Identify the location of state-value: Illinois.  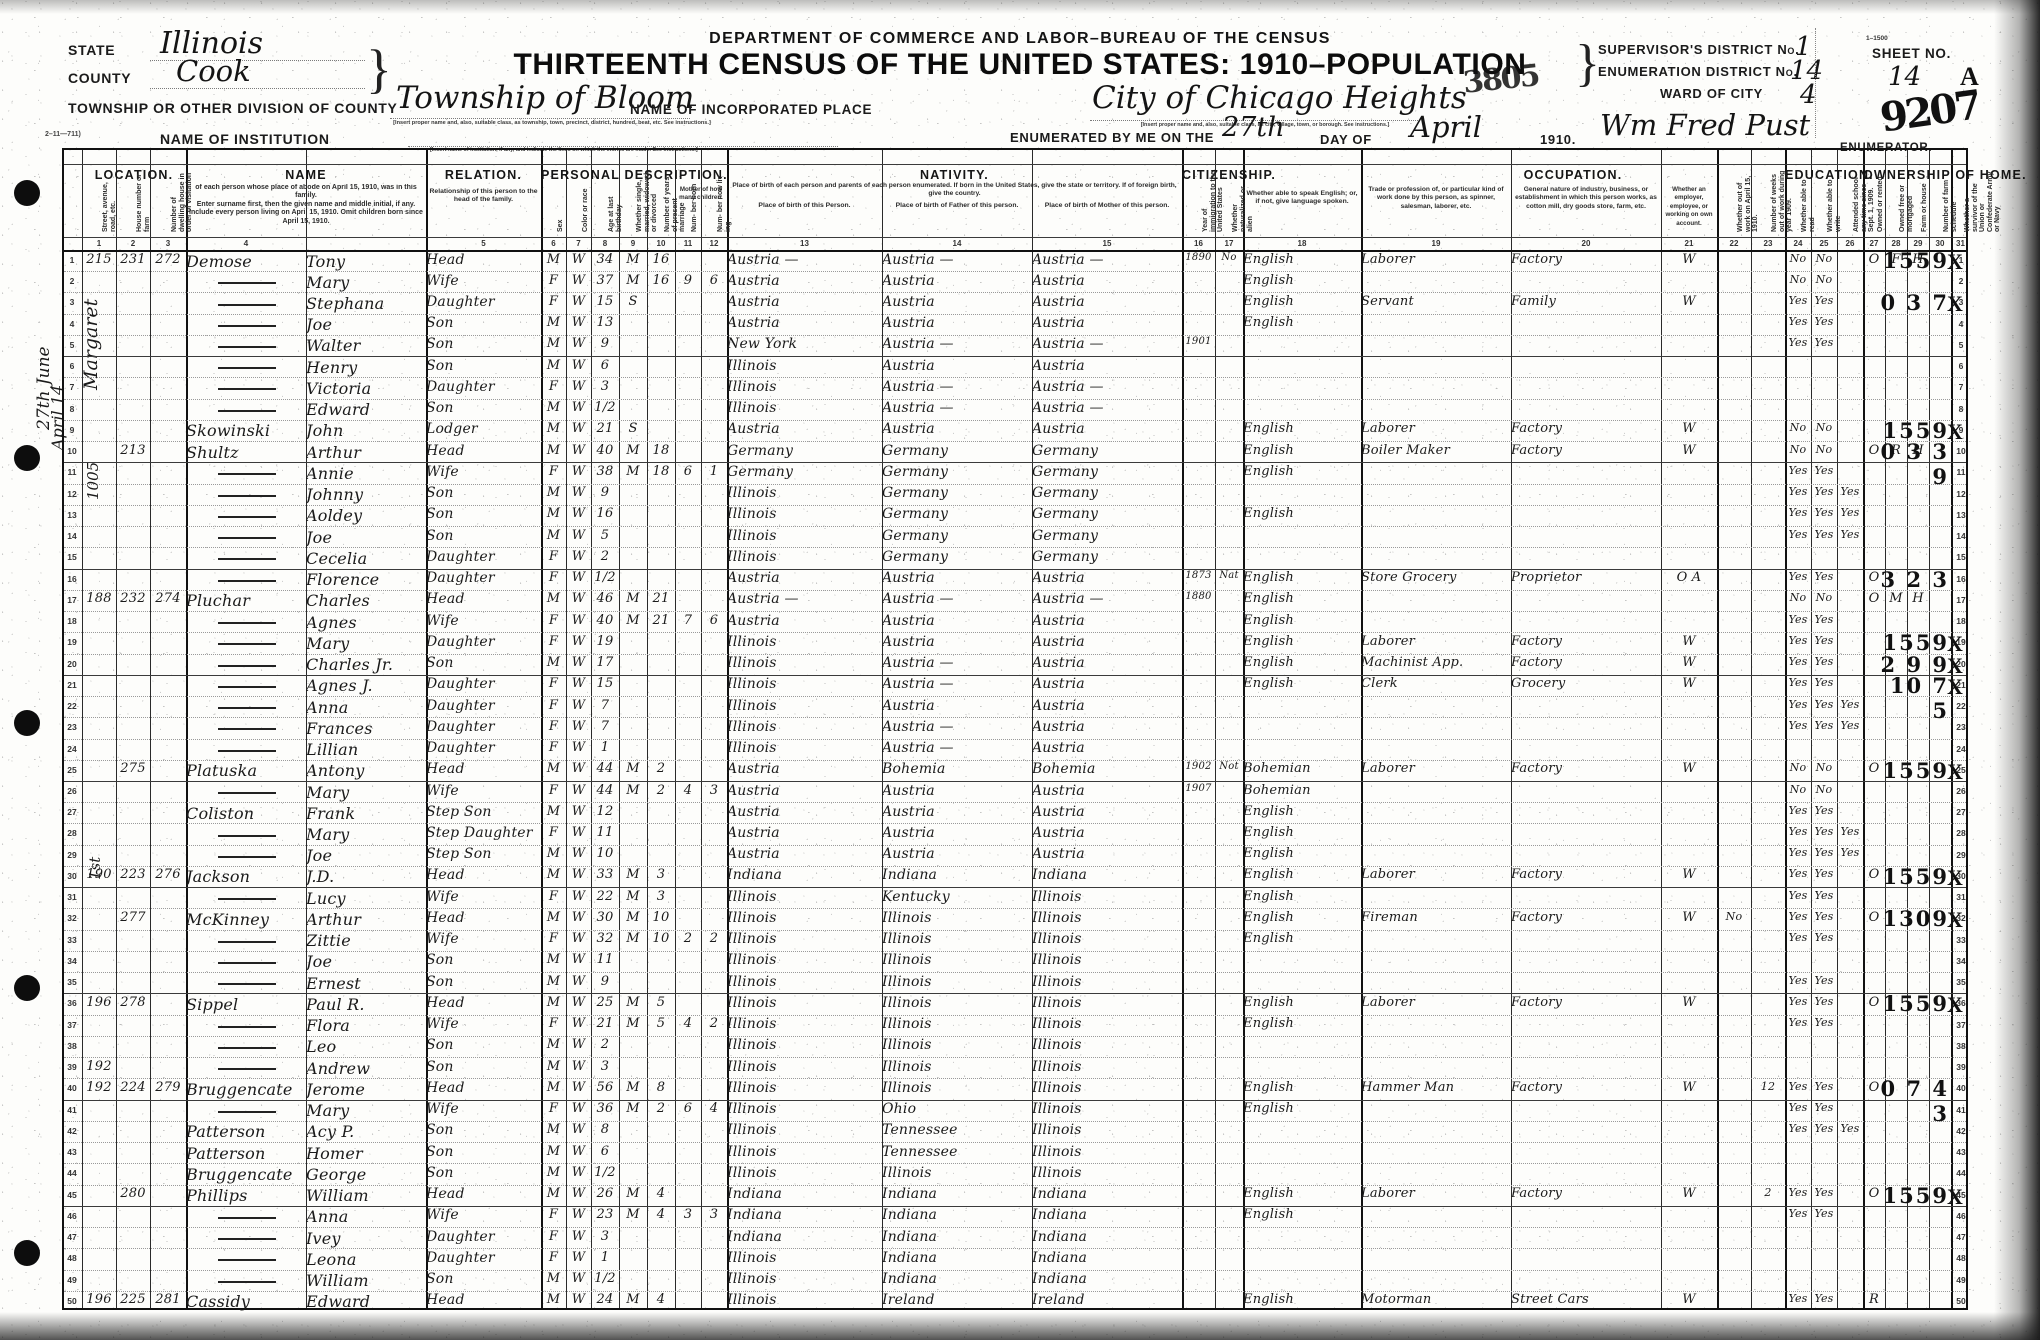
(212, 43).